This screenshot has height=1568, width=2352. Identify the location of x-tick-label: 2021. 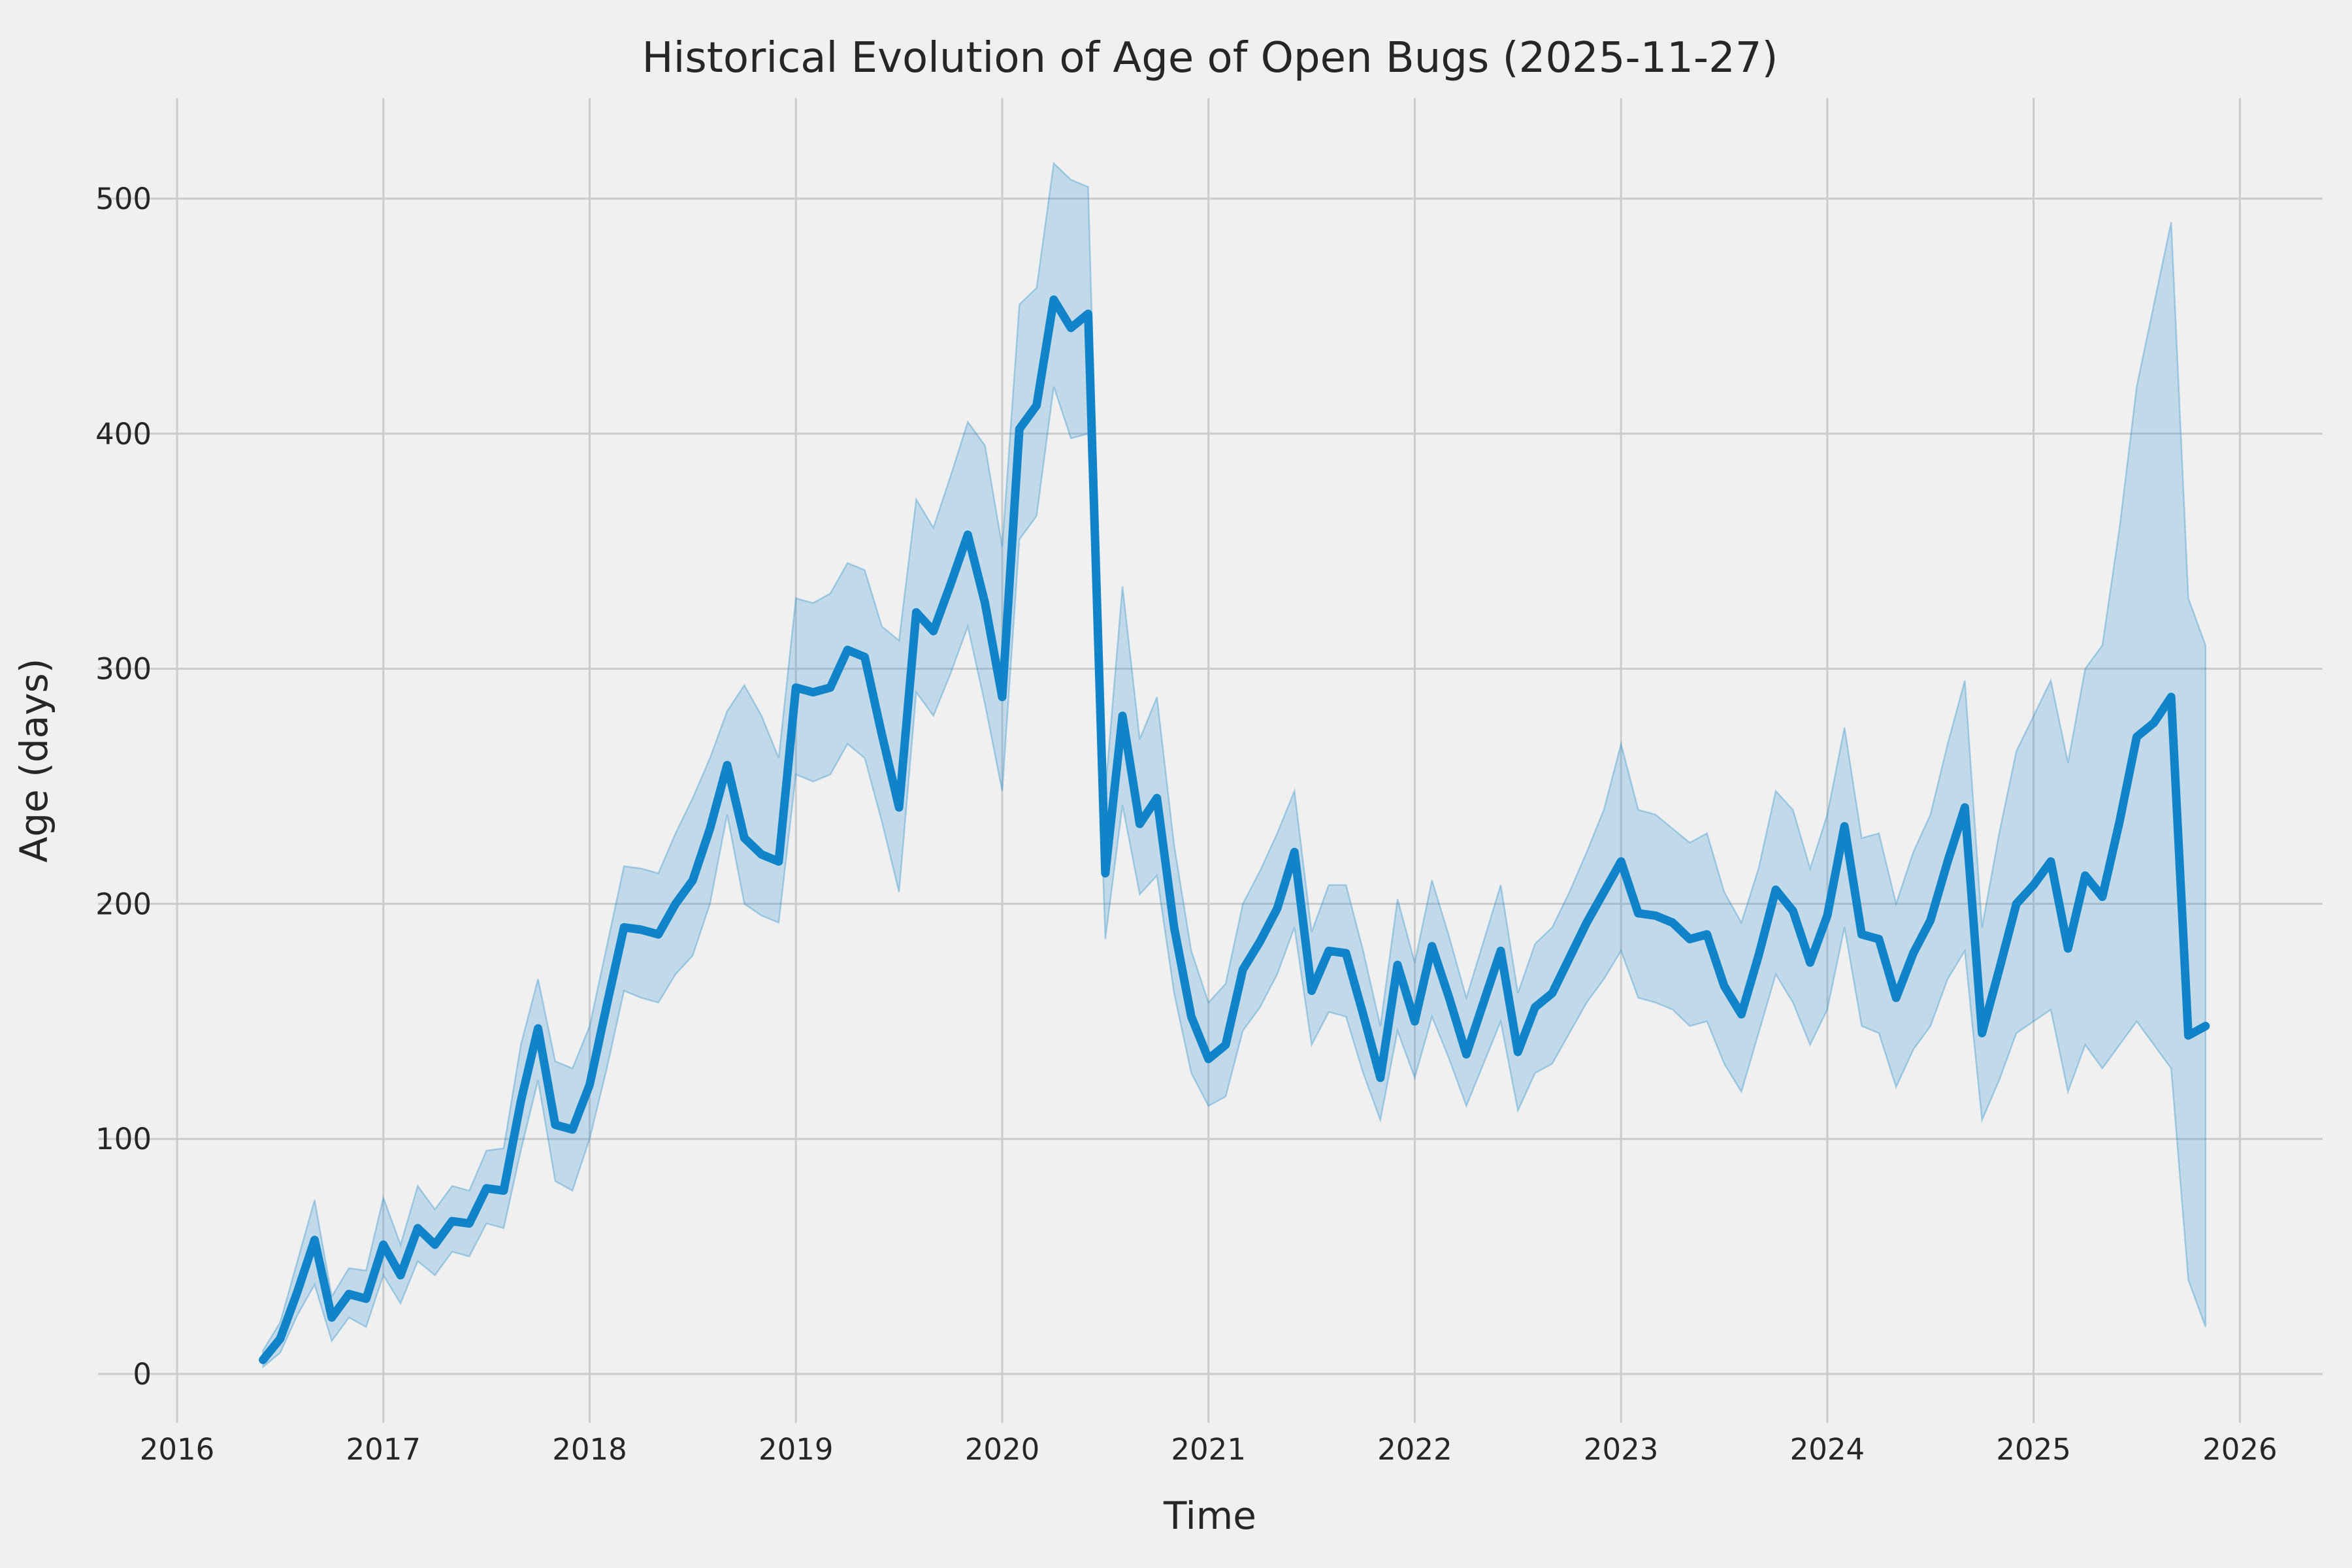
(1208, 1449).